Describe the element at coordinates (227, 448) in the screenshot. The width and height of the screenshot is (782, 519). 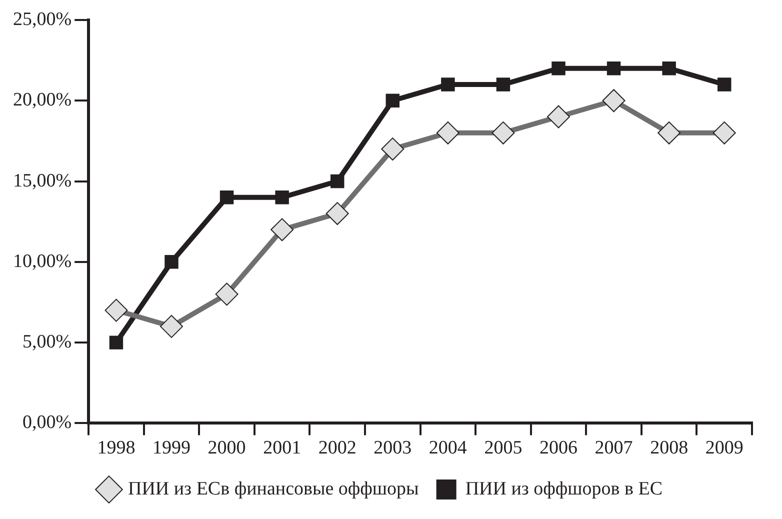
I see `x-tick-label: 2000` at that location.